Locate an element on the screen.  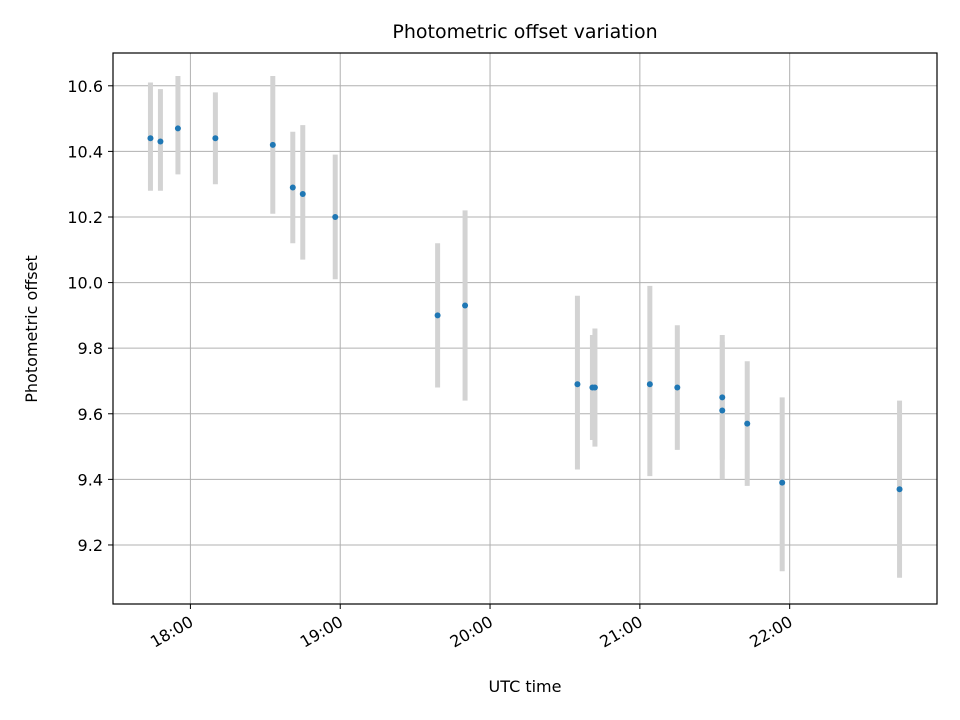
y-tick-label: 9.6 is located at coordinates (90, 414).